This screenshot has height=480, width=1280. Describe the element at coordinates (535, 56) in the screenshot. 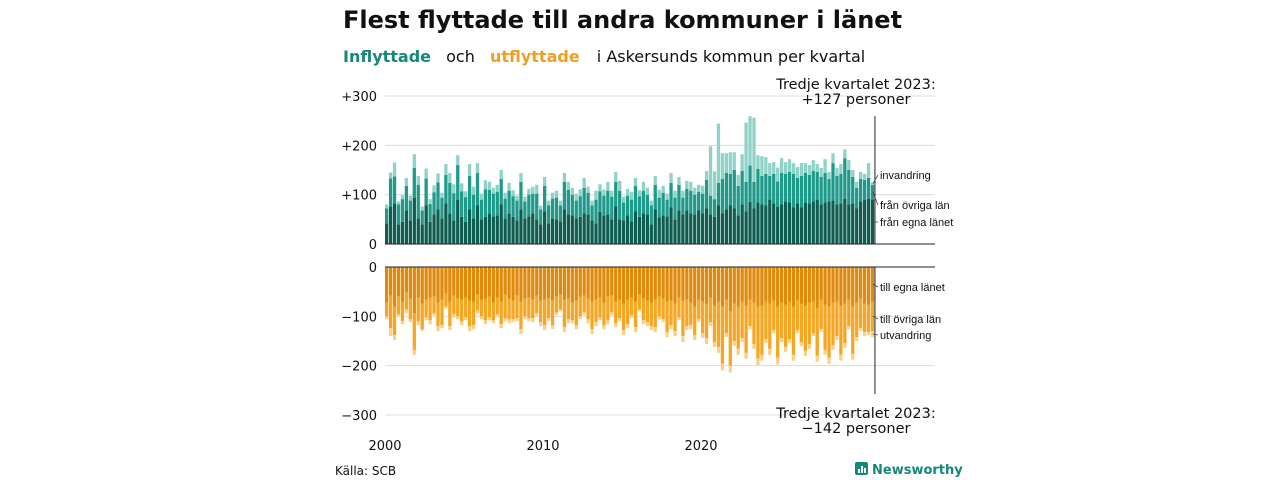

I see `subtitle-utflyttade: utflyttade` at that location.